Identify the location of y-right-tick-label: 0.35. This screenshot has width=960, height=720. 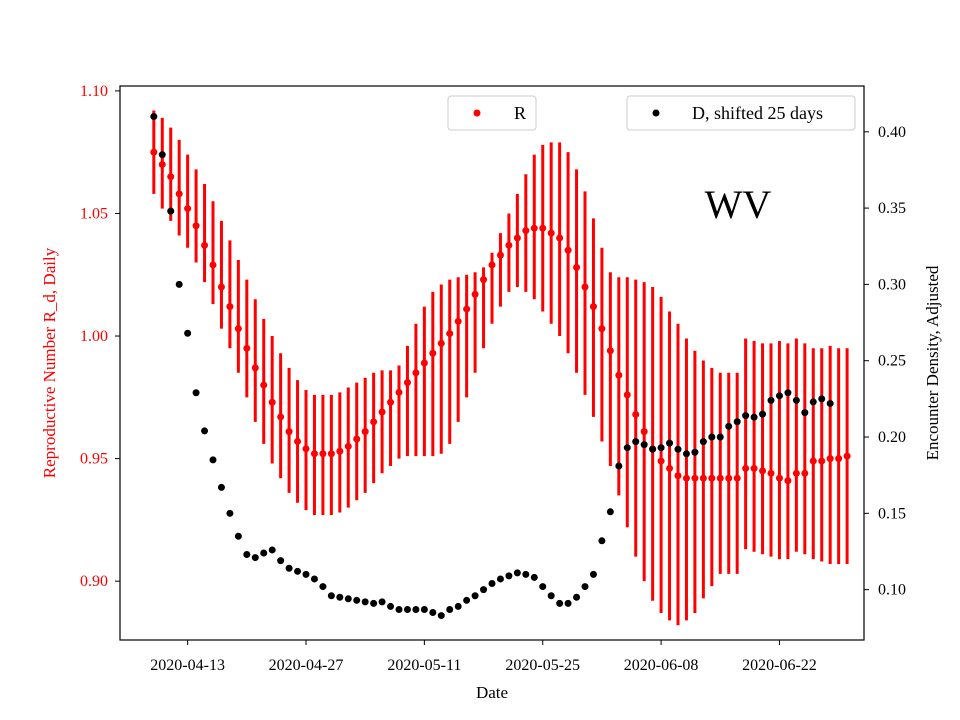
(892, 208).